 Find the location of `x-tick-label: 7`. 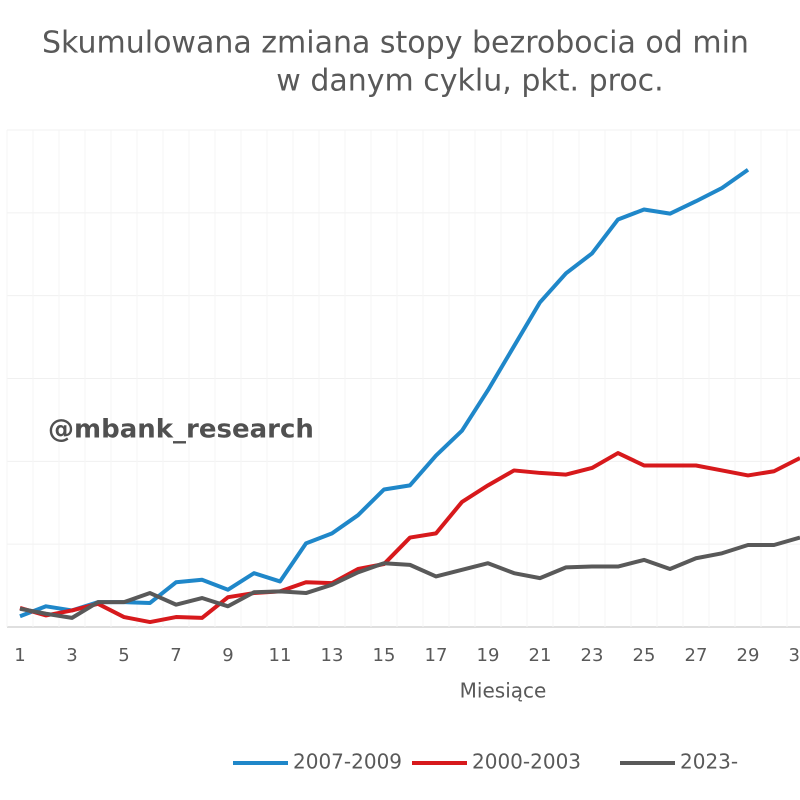

x-tick-label: 7 is located at coordinates (175, 655).